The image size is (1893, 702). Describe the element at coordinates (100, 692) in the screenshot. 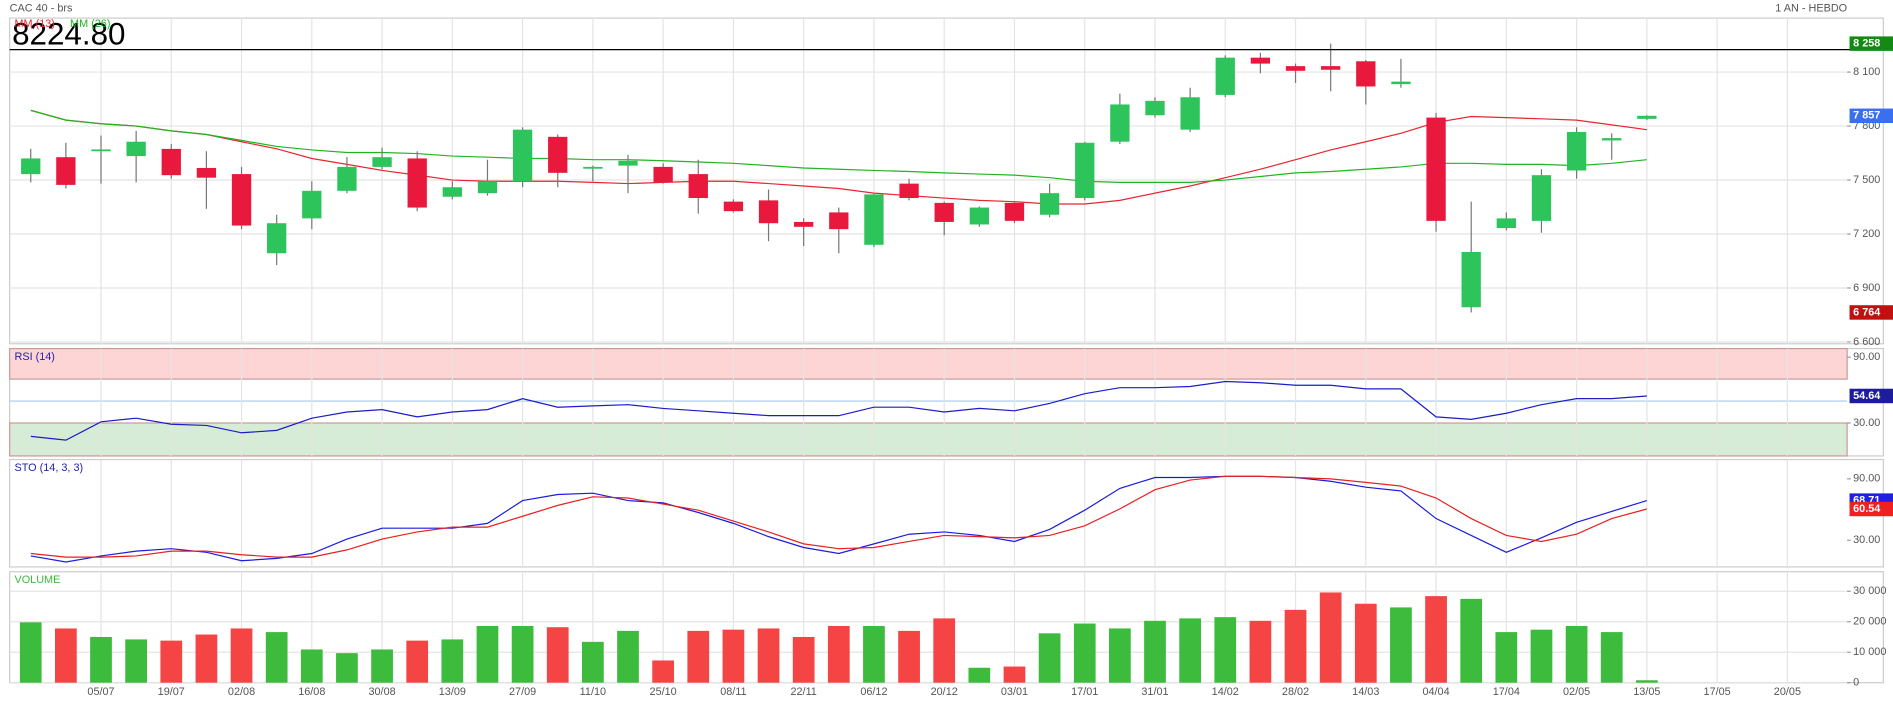

I see `x-tick-label: 05/07` at that location.